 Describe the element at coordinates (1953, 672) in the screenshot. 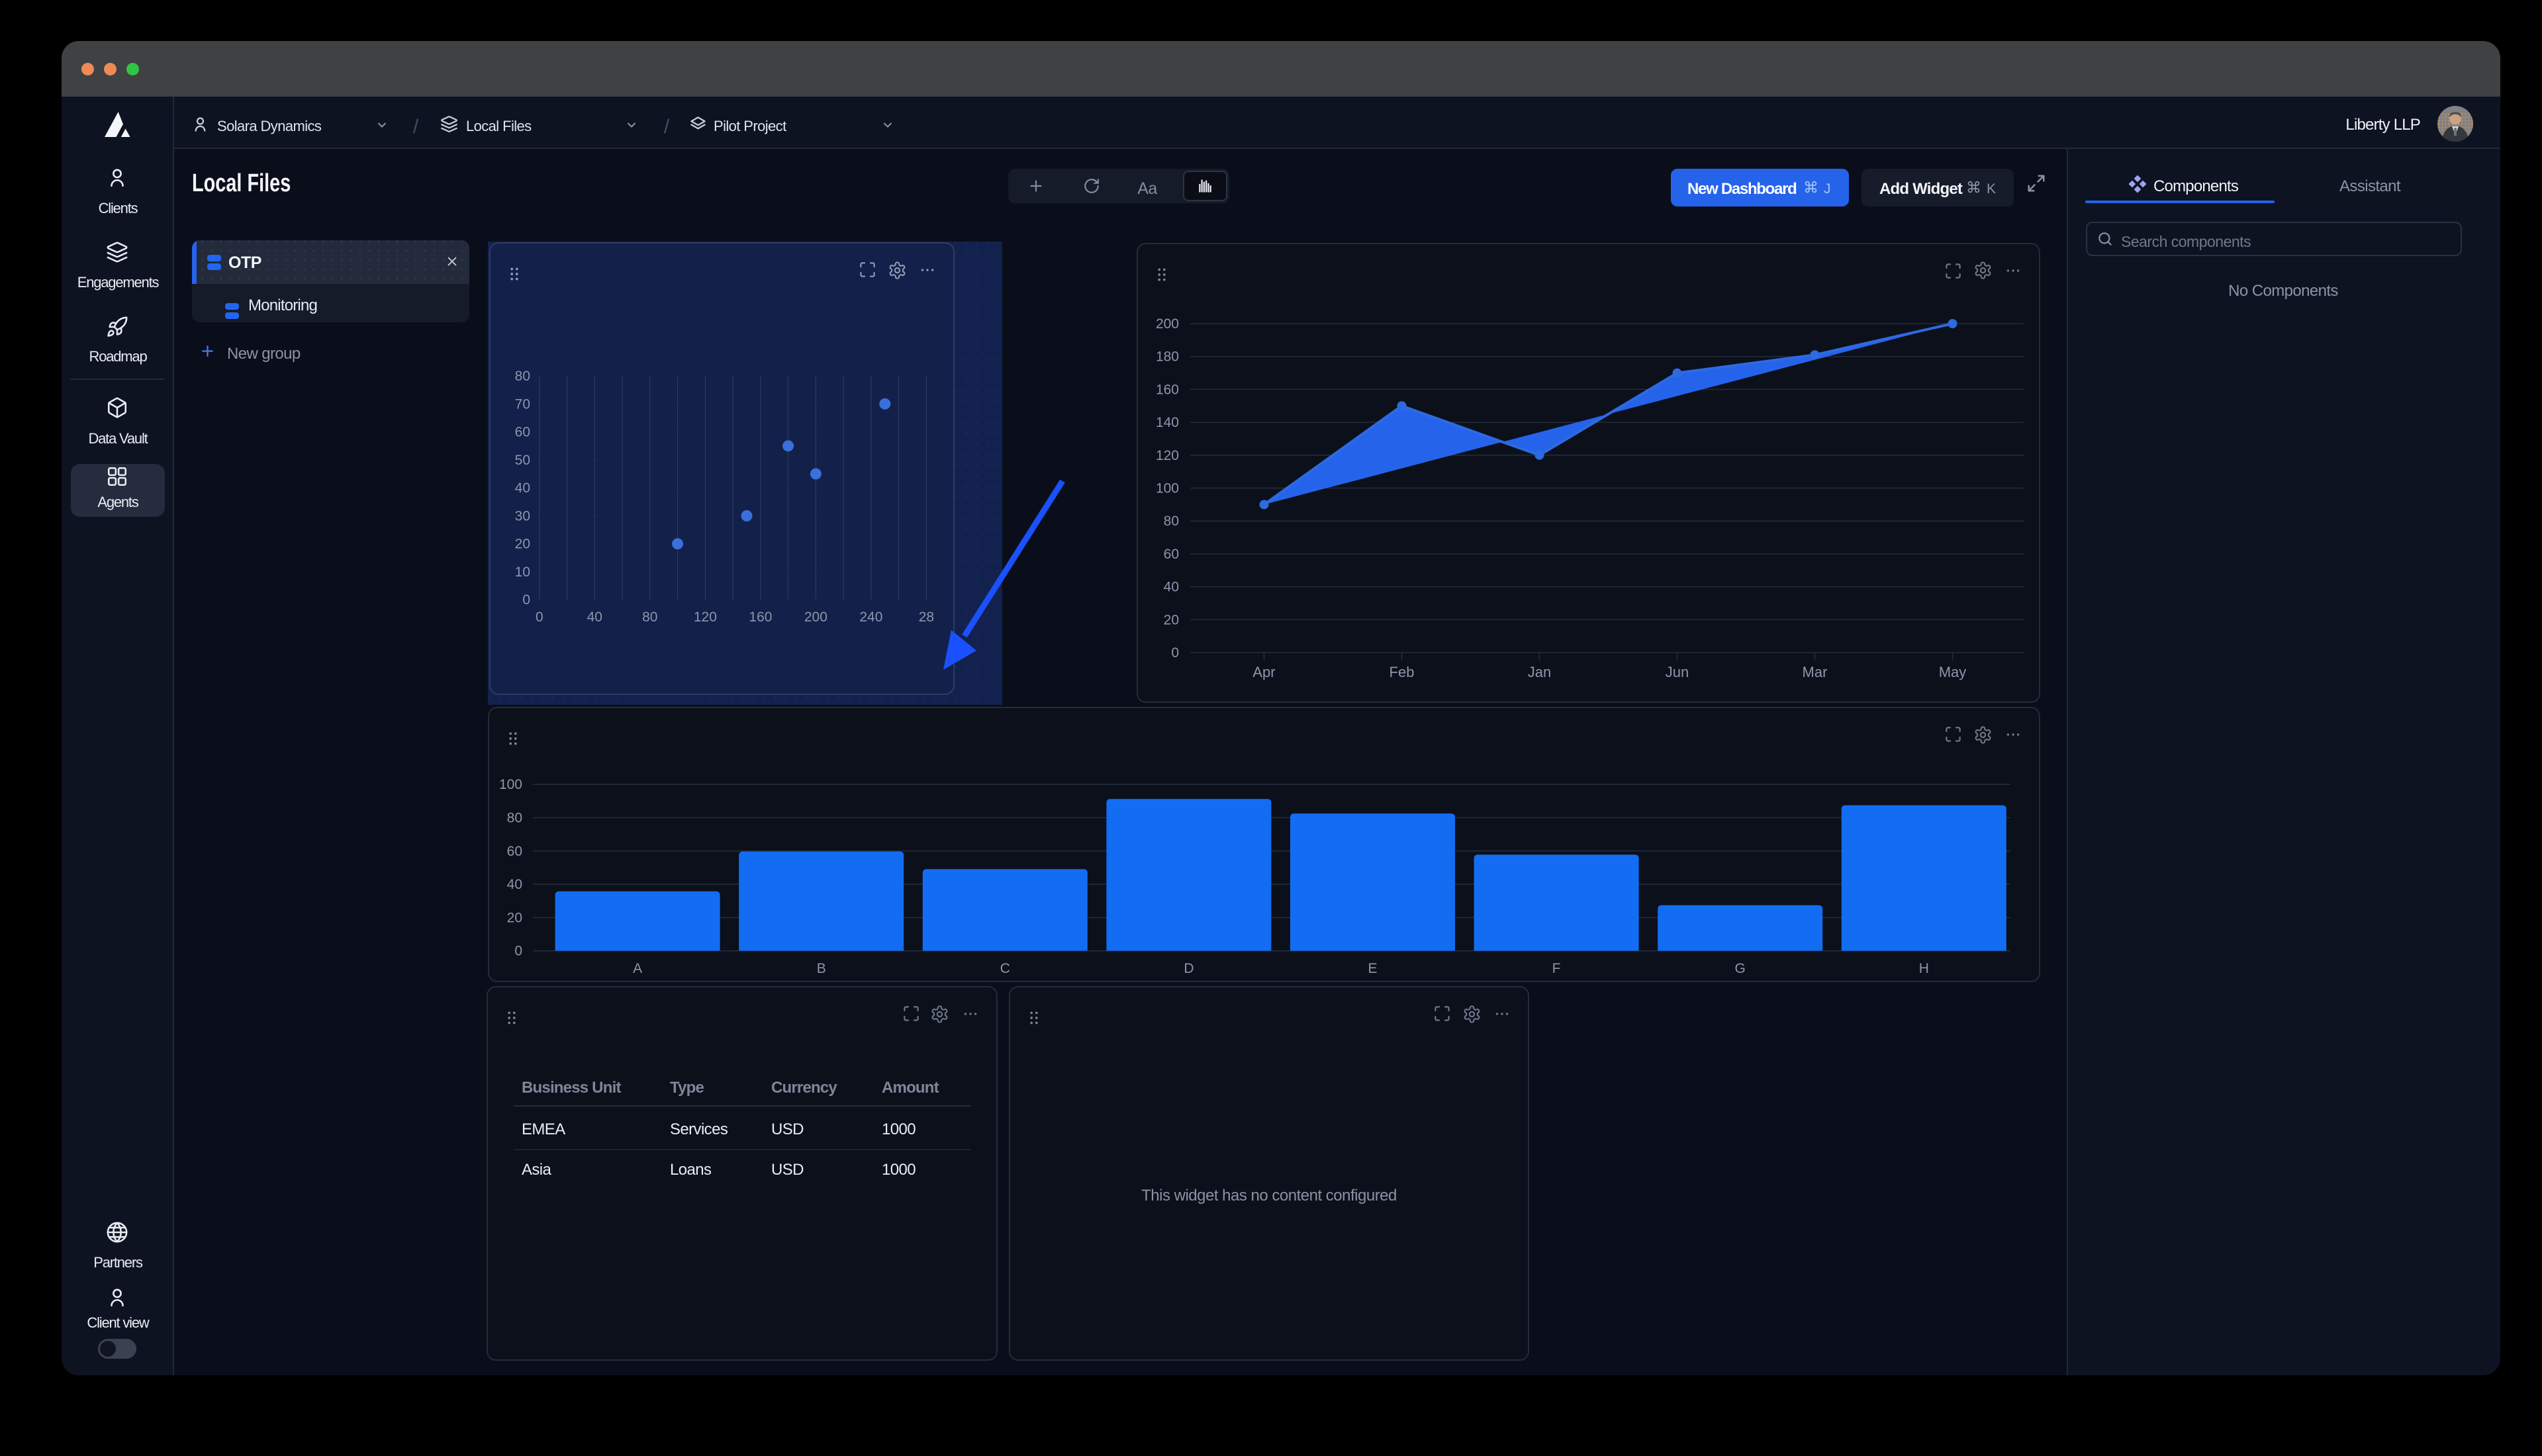

I see `svg-text: May` at that location.